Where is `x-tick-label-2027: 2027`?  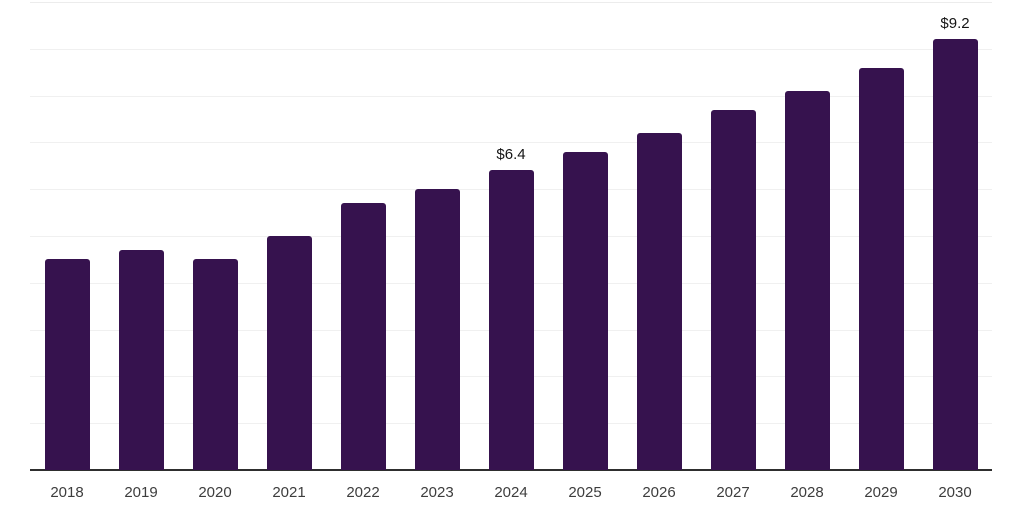
x-tick-label-2027: 2027 is located at coordinates (733, 492).